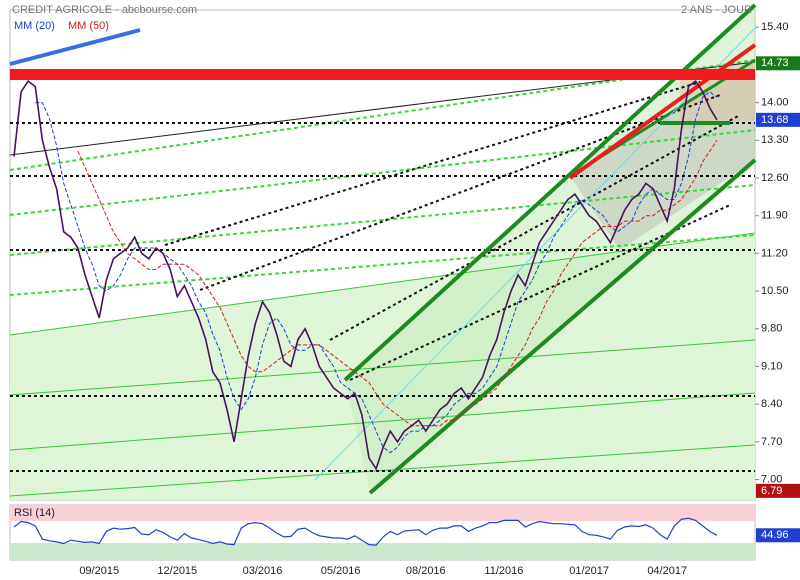 This screenshot has width=800, height=580. What do you see at coordinates (771, 366) in the screenshot?
I see `y-tick-label: 9.10` at bounding box center [771, 366].